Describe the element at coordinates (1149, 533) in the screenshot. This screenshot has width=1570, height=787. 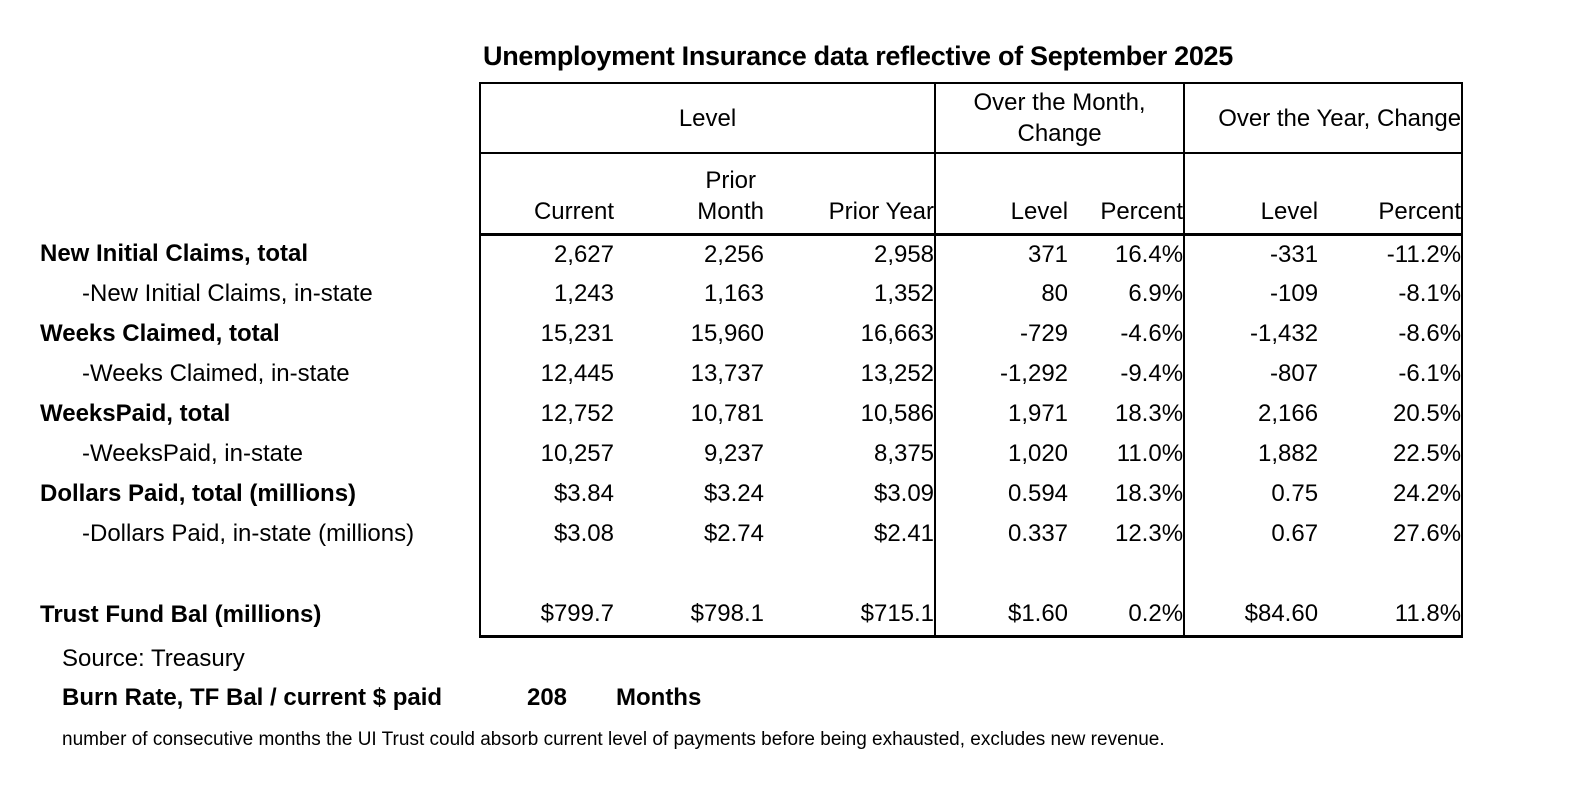
I see `cell-otm-percent: 12.3%` at that location.